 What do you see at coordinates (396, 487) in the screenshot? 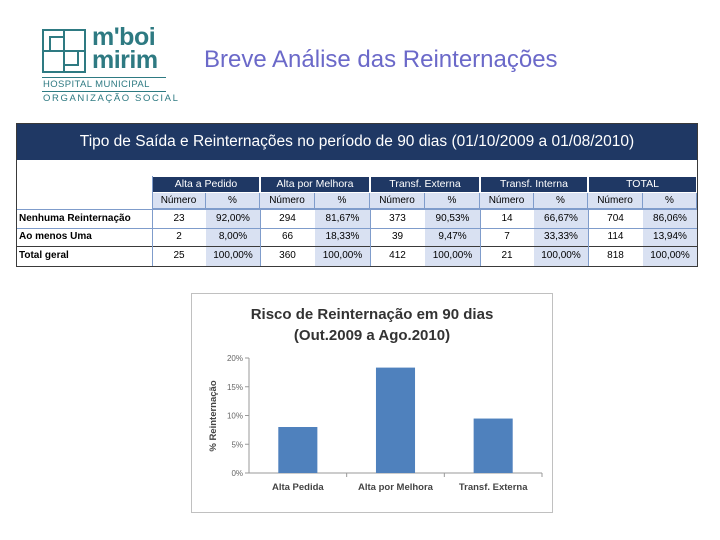
I see `x-tick-label: Alta por Melhora` at bounding box center [396, 487].